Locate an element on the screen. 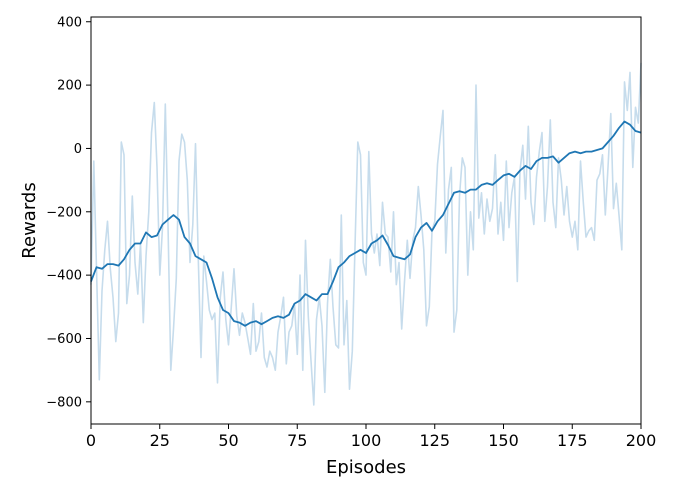 This screenshot has height=494, width=678. x-tick-label: 125 is located at coordinates (434, 440).